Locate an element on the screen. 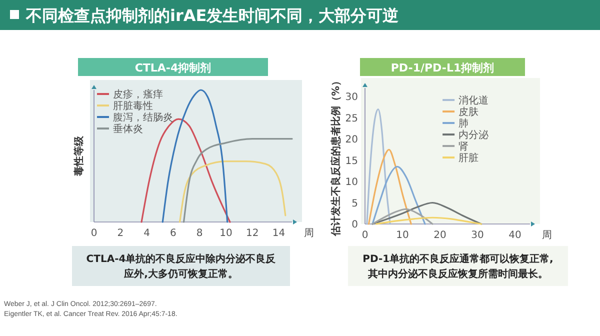 The image size is (600, 336). y-tick-label: 30 is located at coordinates (351, 97).